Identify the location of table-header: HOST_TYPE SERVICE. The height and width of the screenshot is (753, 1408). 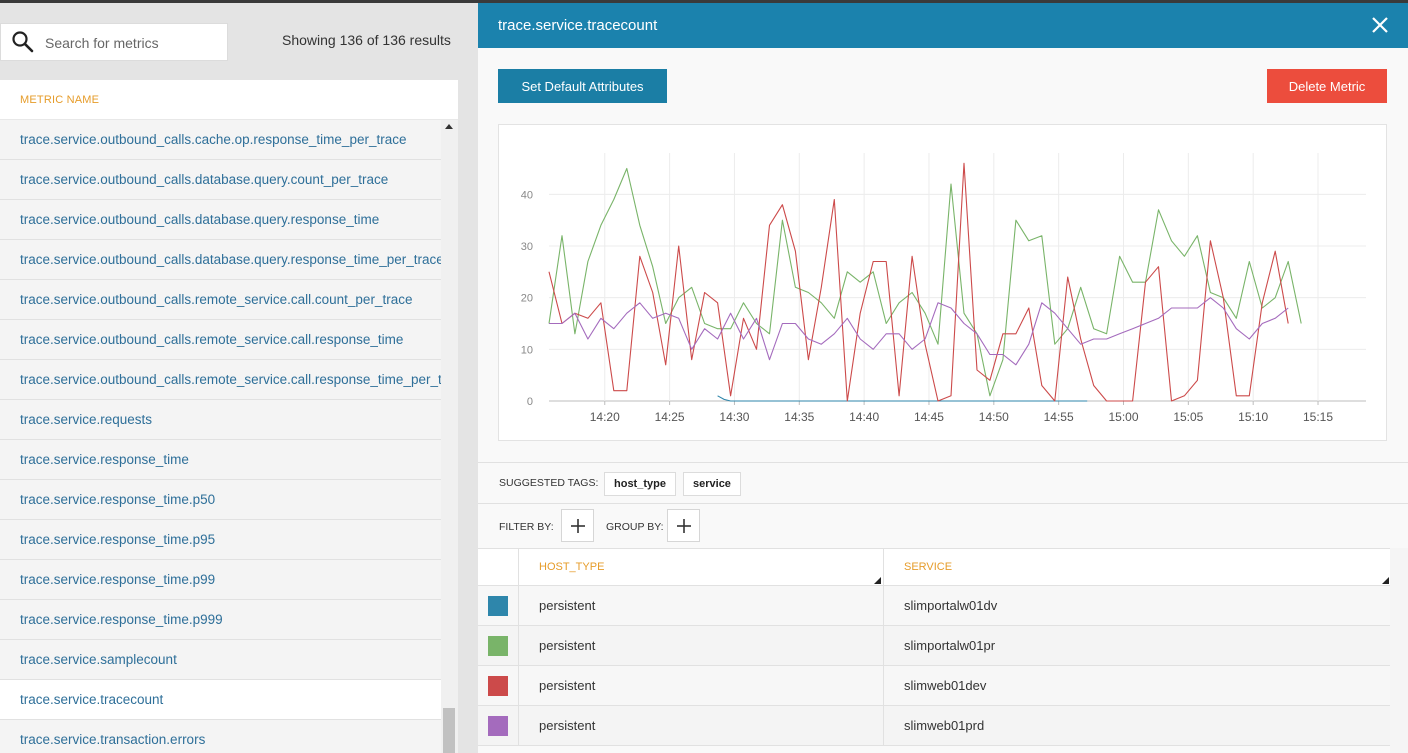
(934, 567).